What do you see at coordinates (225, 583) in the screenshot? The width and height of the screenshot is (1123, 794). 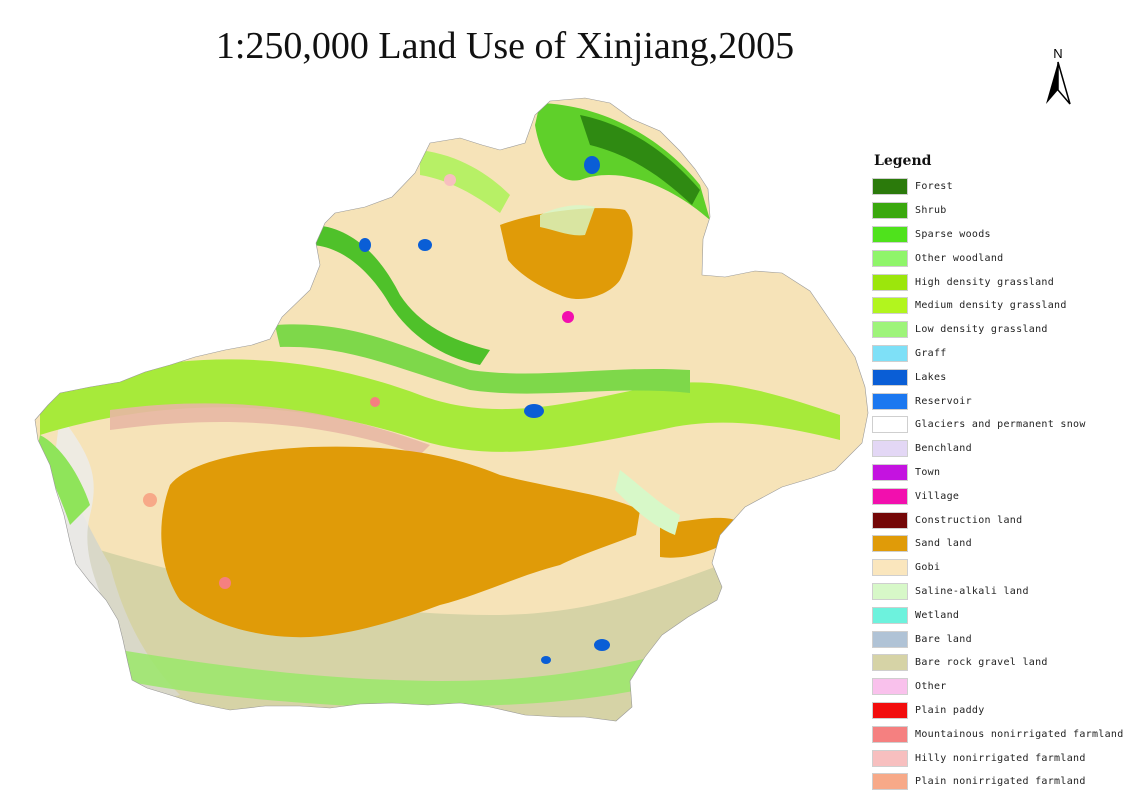 I see `kashgar-oasis` at bounding box center [225, 583].